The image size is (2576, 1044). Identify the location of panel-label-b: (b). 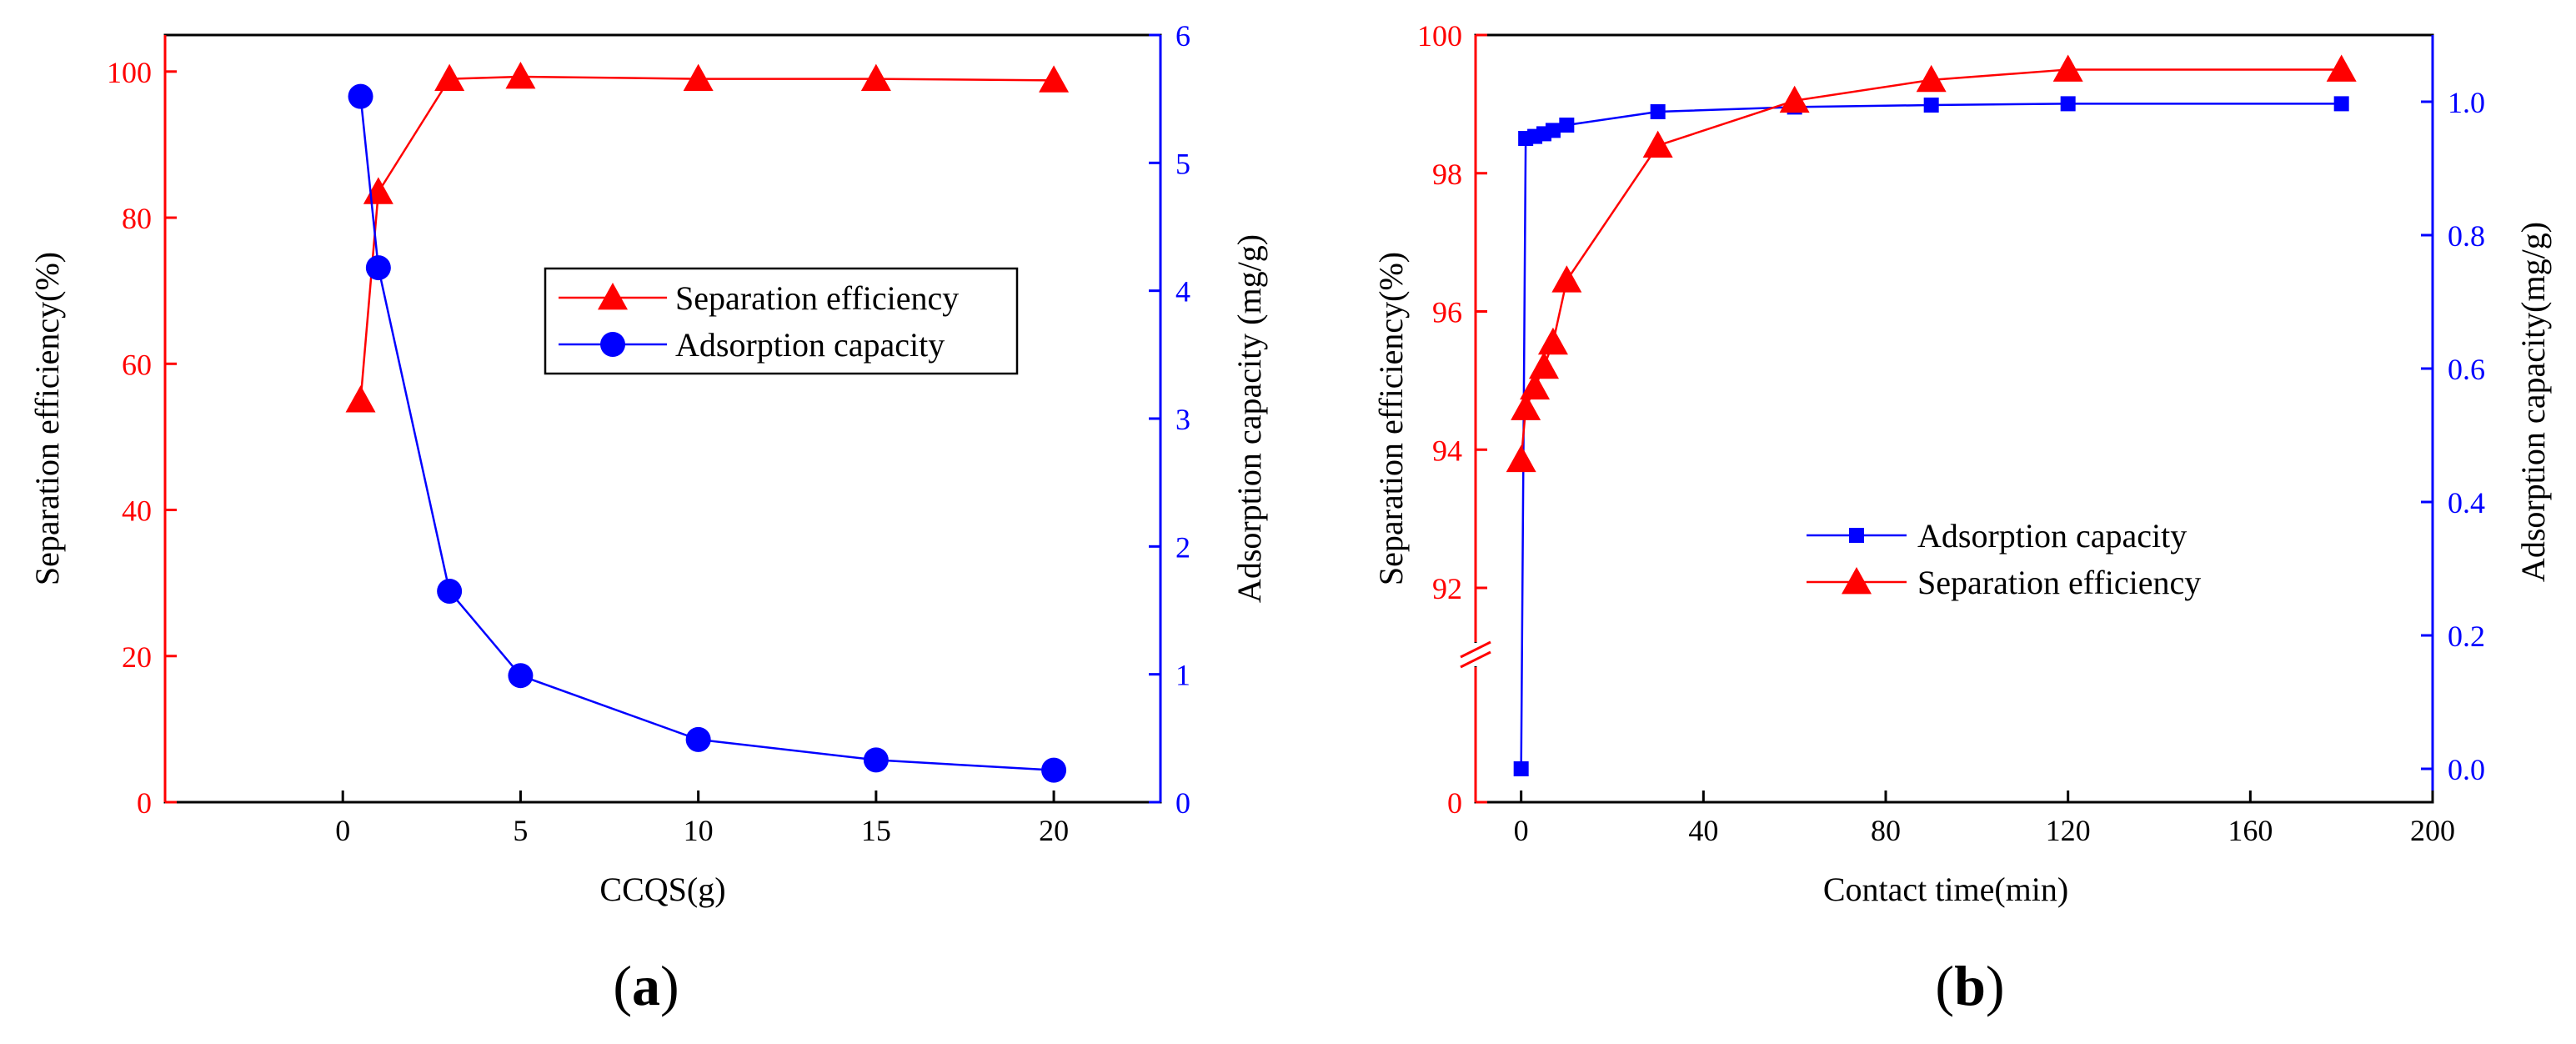
(1969, 985).